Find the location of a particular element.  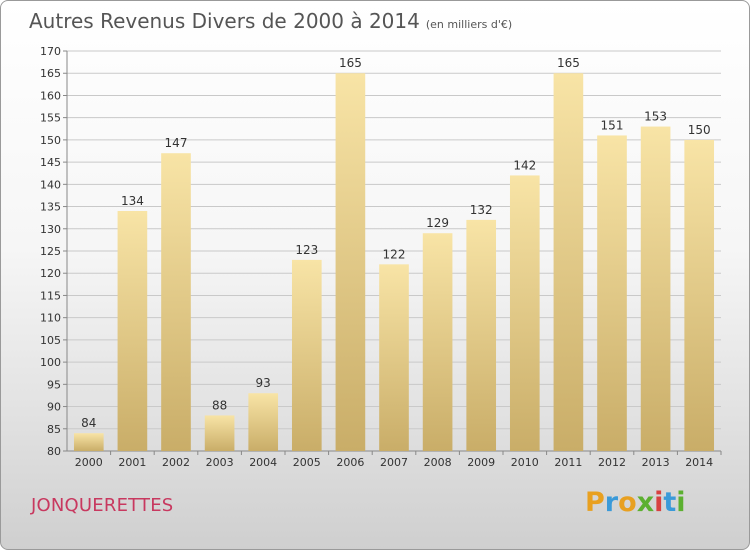

y-tick-label: 150 is located at coordinates (50, 140).